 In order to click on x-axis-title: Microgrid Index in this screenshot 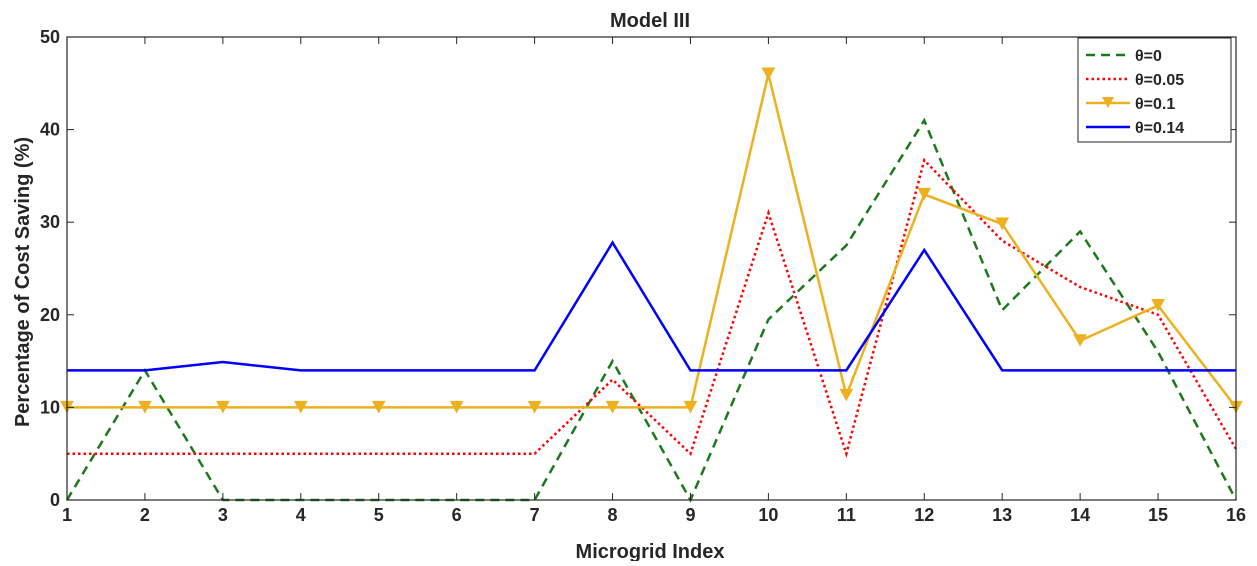, I will do `click(650, 551)`.